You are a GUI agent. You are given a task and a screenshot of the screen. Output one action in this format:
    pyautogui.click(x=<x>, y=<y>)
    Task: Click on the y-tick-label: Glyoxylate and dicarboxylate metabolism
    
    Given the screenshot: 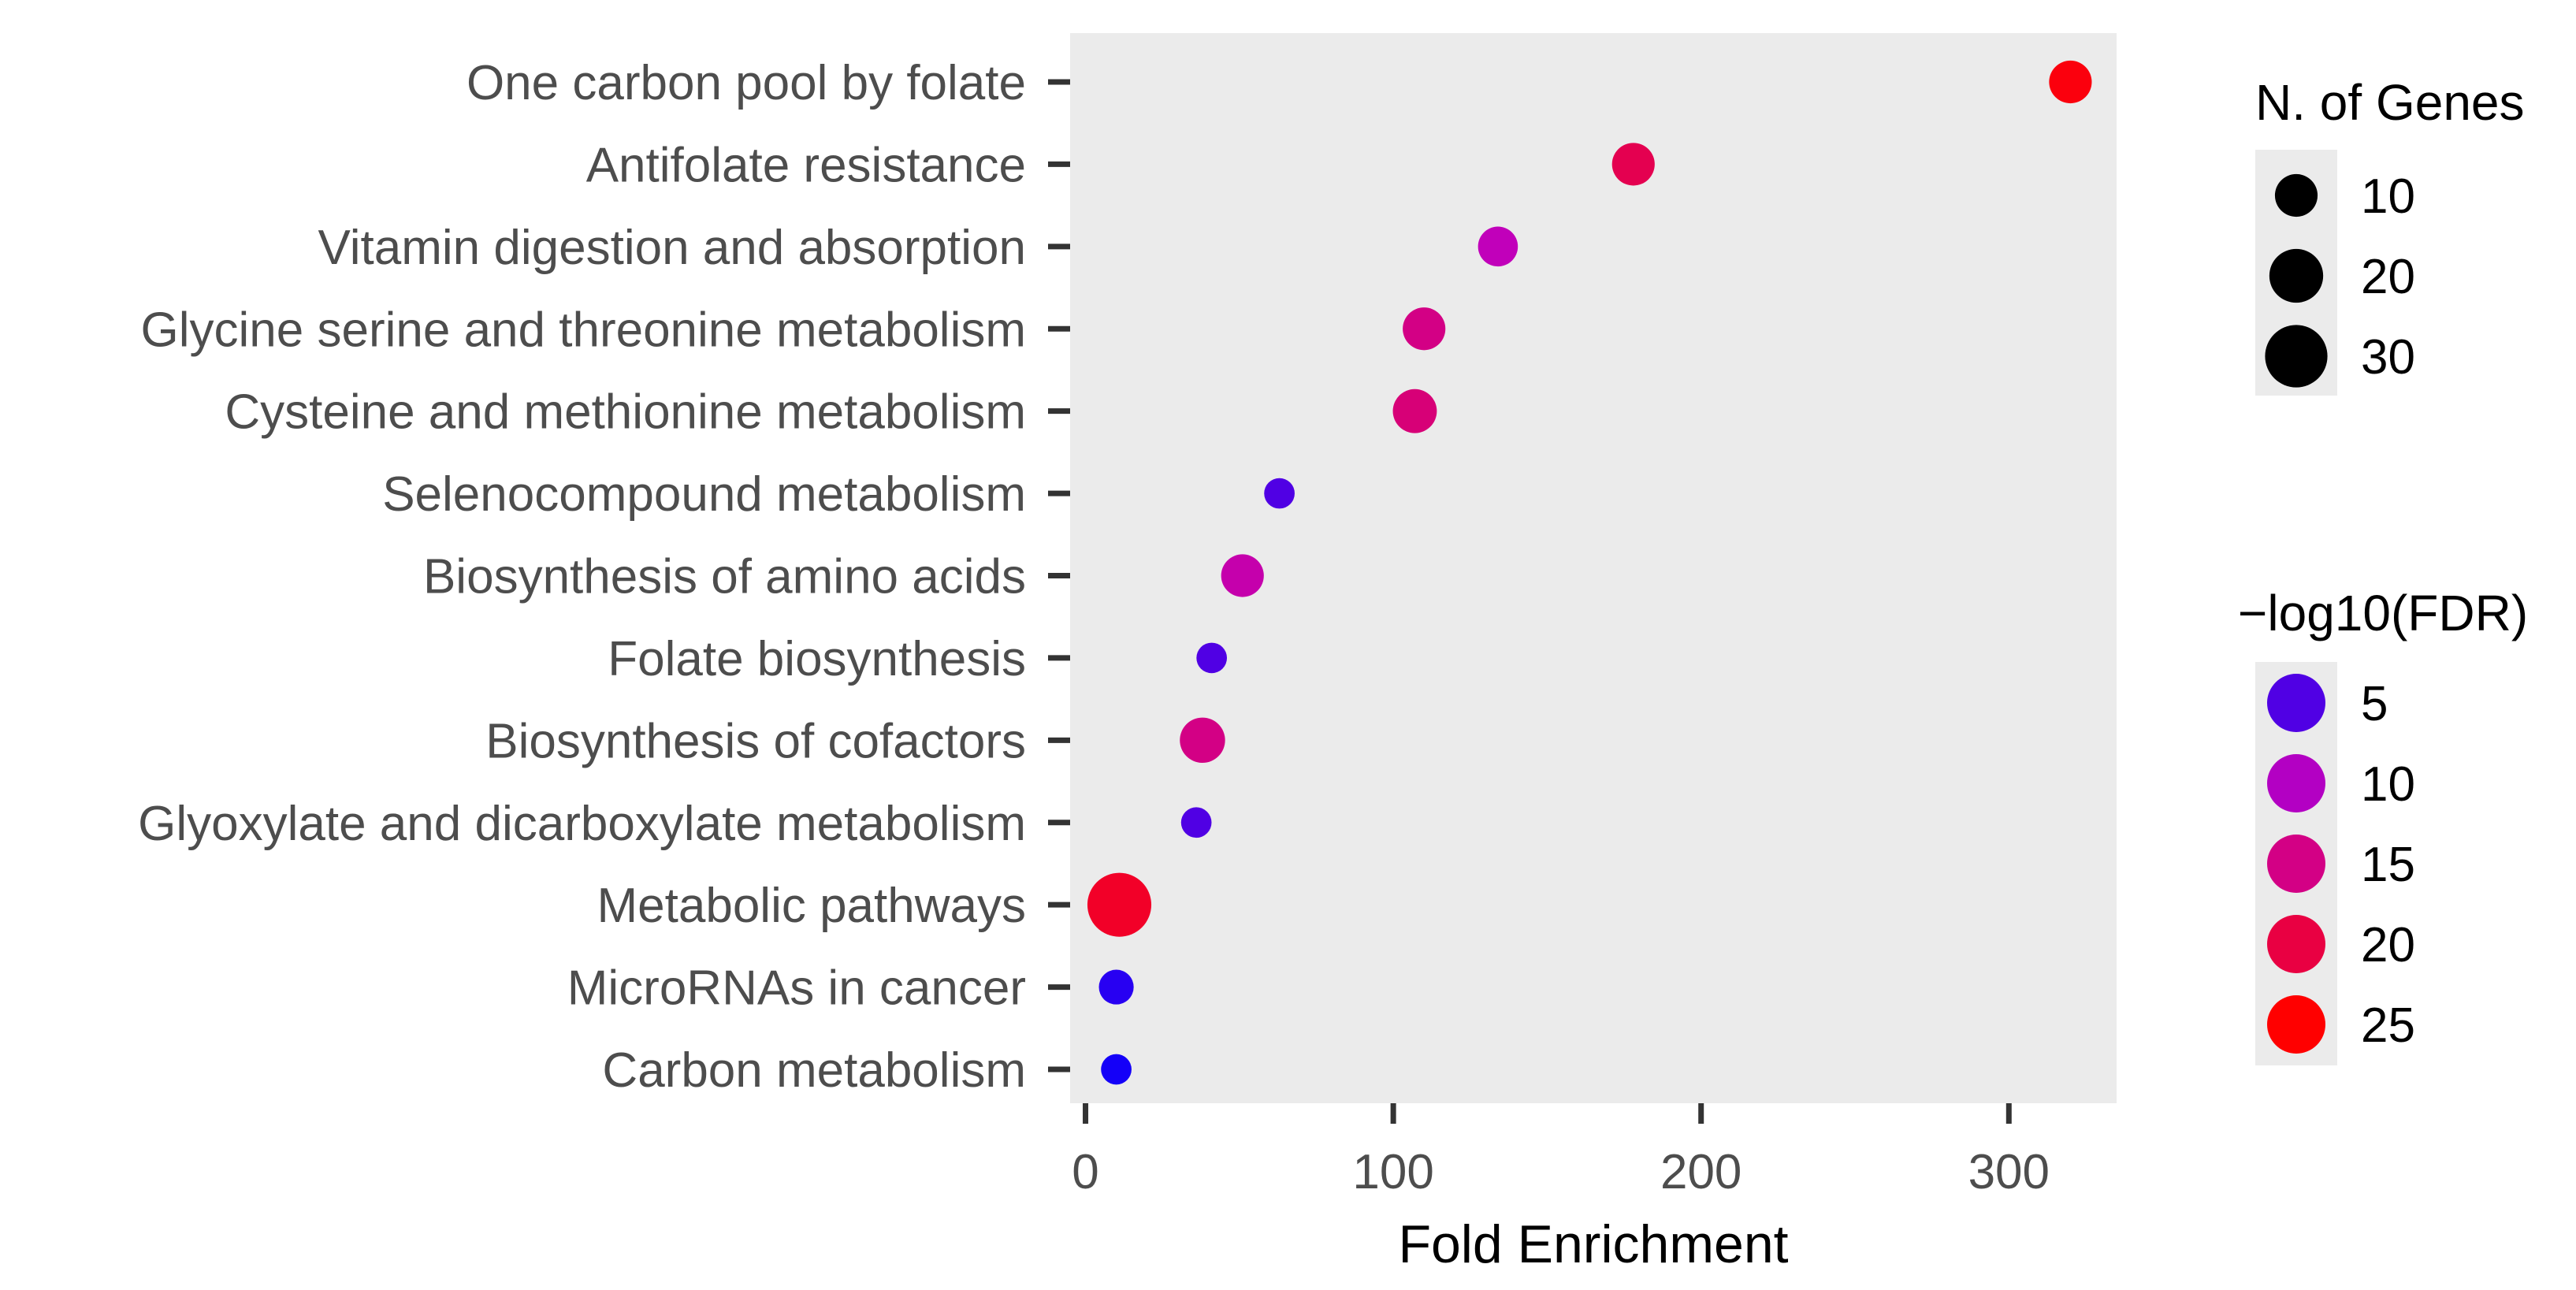 What is the action you would take?
    pyautogui.click(x=582, y=824)
    